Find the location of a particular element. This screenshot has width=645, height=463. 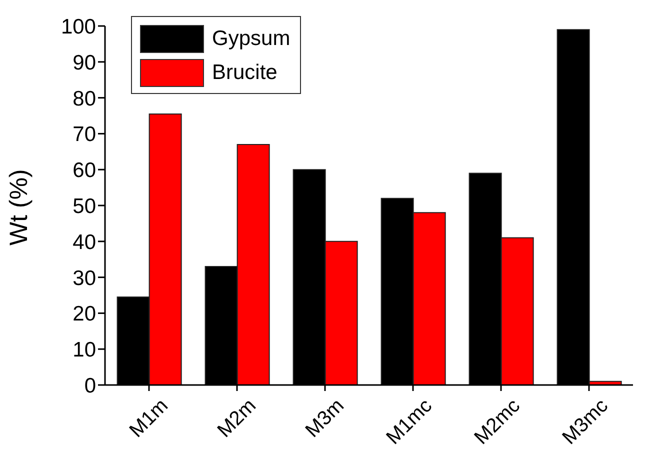

legend-label: Brucite is located at coordinates (245, 73).